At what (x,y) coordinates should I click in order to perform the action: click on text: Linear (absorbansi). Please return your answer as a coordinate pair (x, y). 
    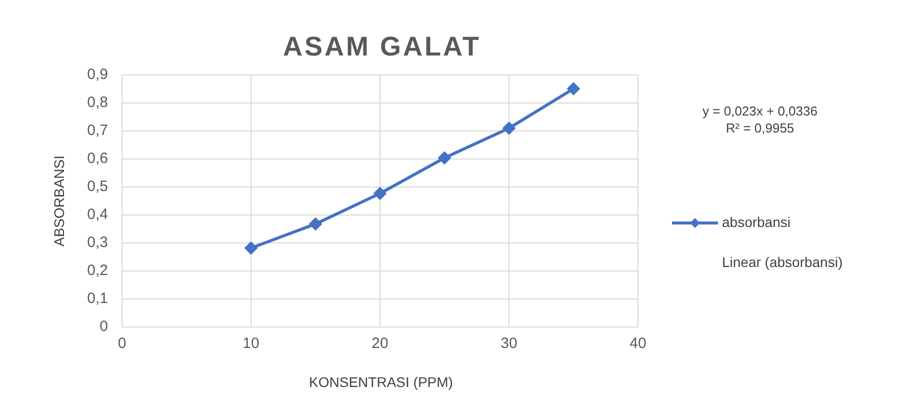
    Looking at the image, I should click on (782, 262).